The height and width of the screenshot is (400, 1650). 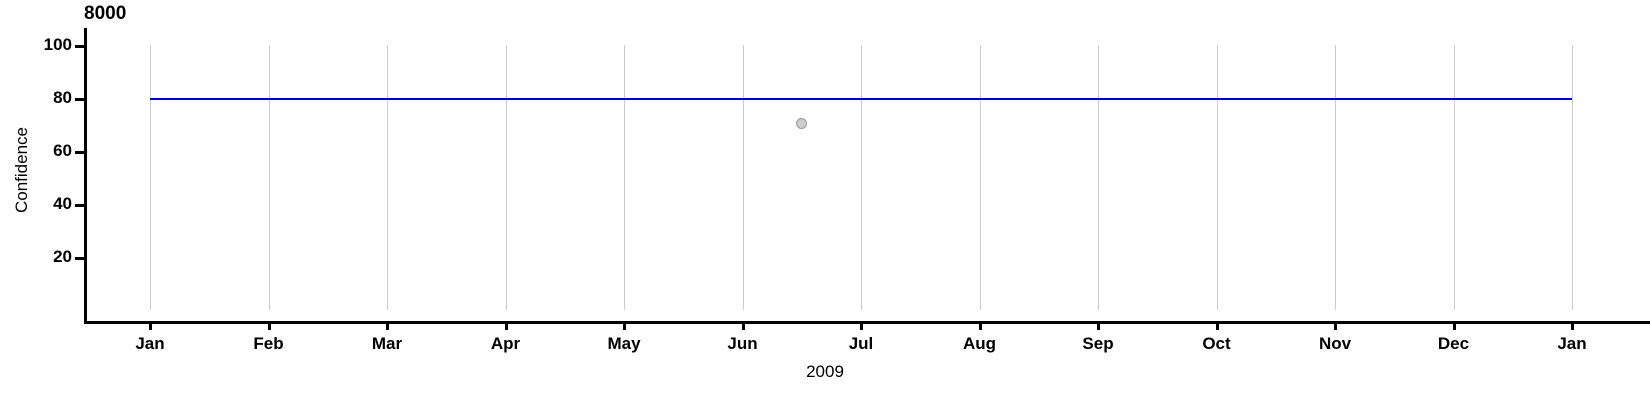 What do you see at coordinates (1335, 343) in the screenshot?
I see `x-tick-label: Nov` at bounding box center [1335, 343].